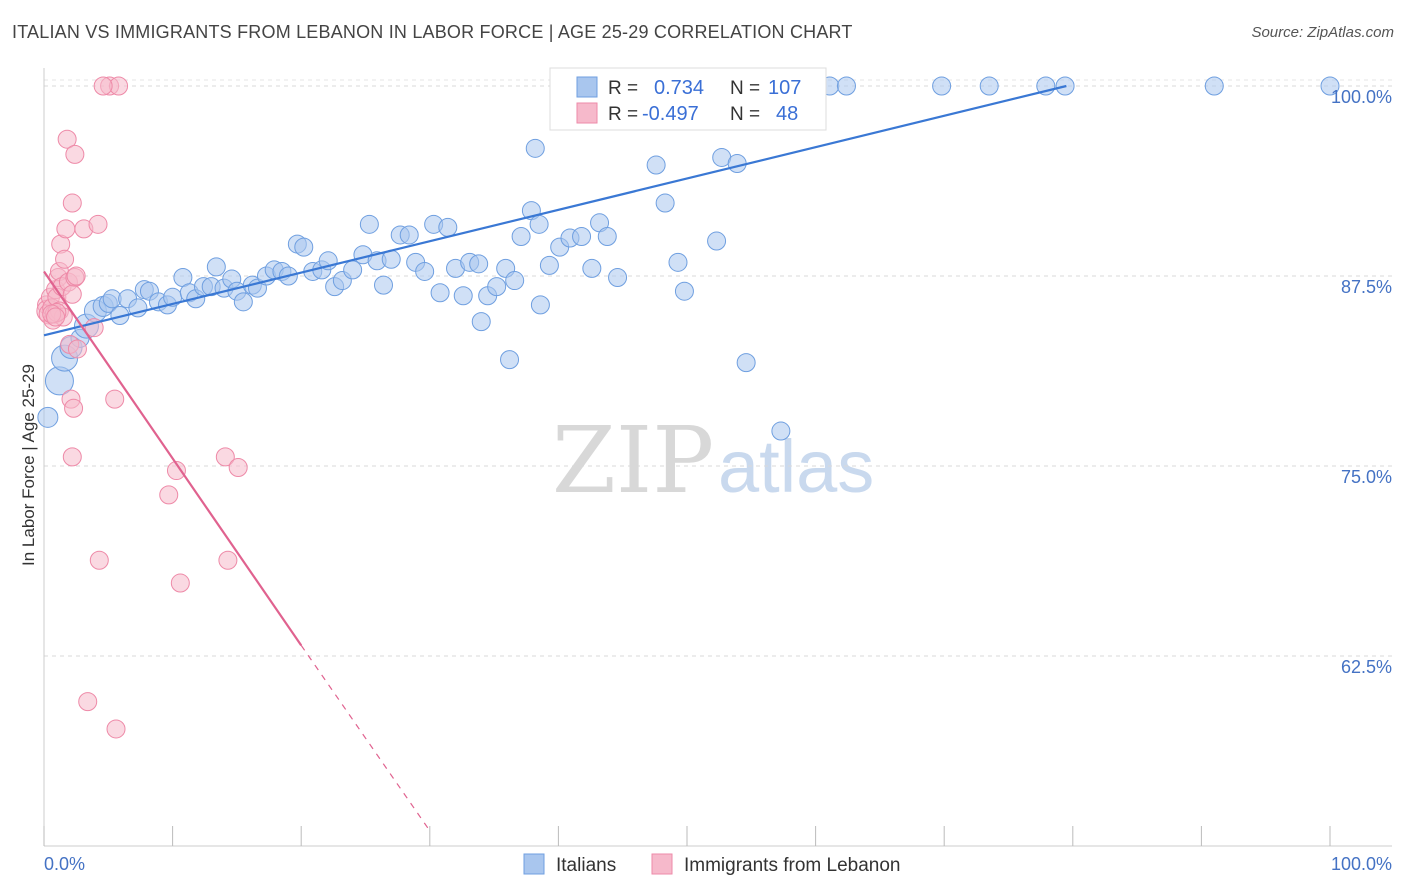  What do you see at coordinates (1361, 97) in the screenshot?
I see `y-tick-label-0: 100.0%` at bounding box center [1361, 97].